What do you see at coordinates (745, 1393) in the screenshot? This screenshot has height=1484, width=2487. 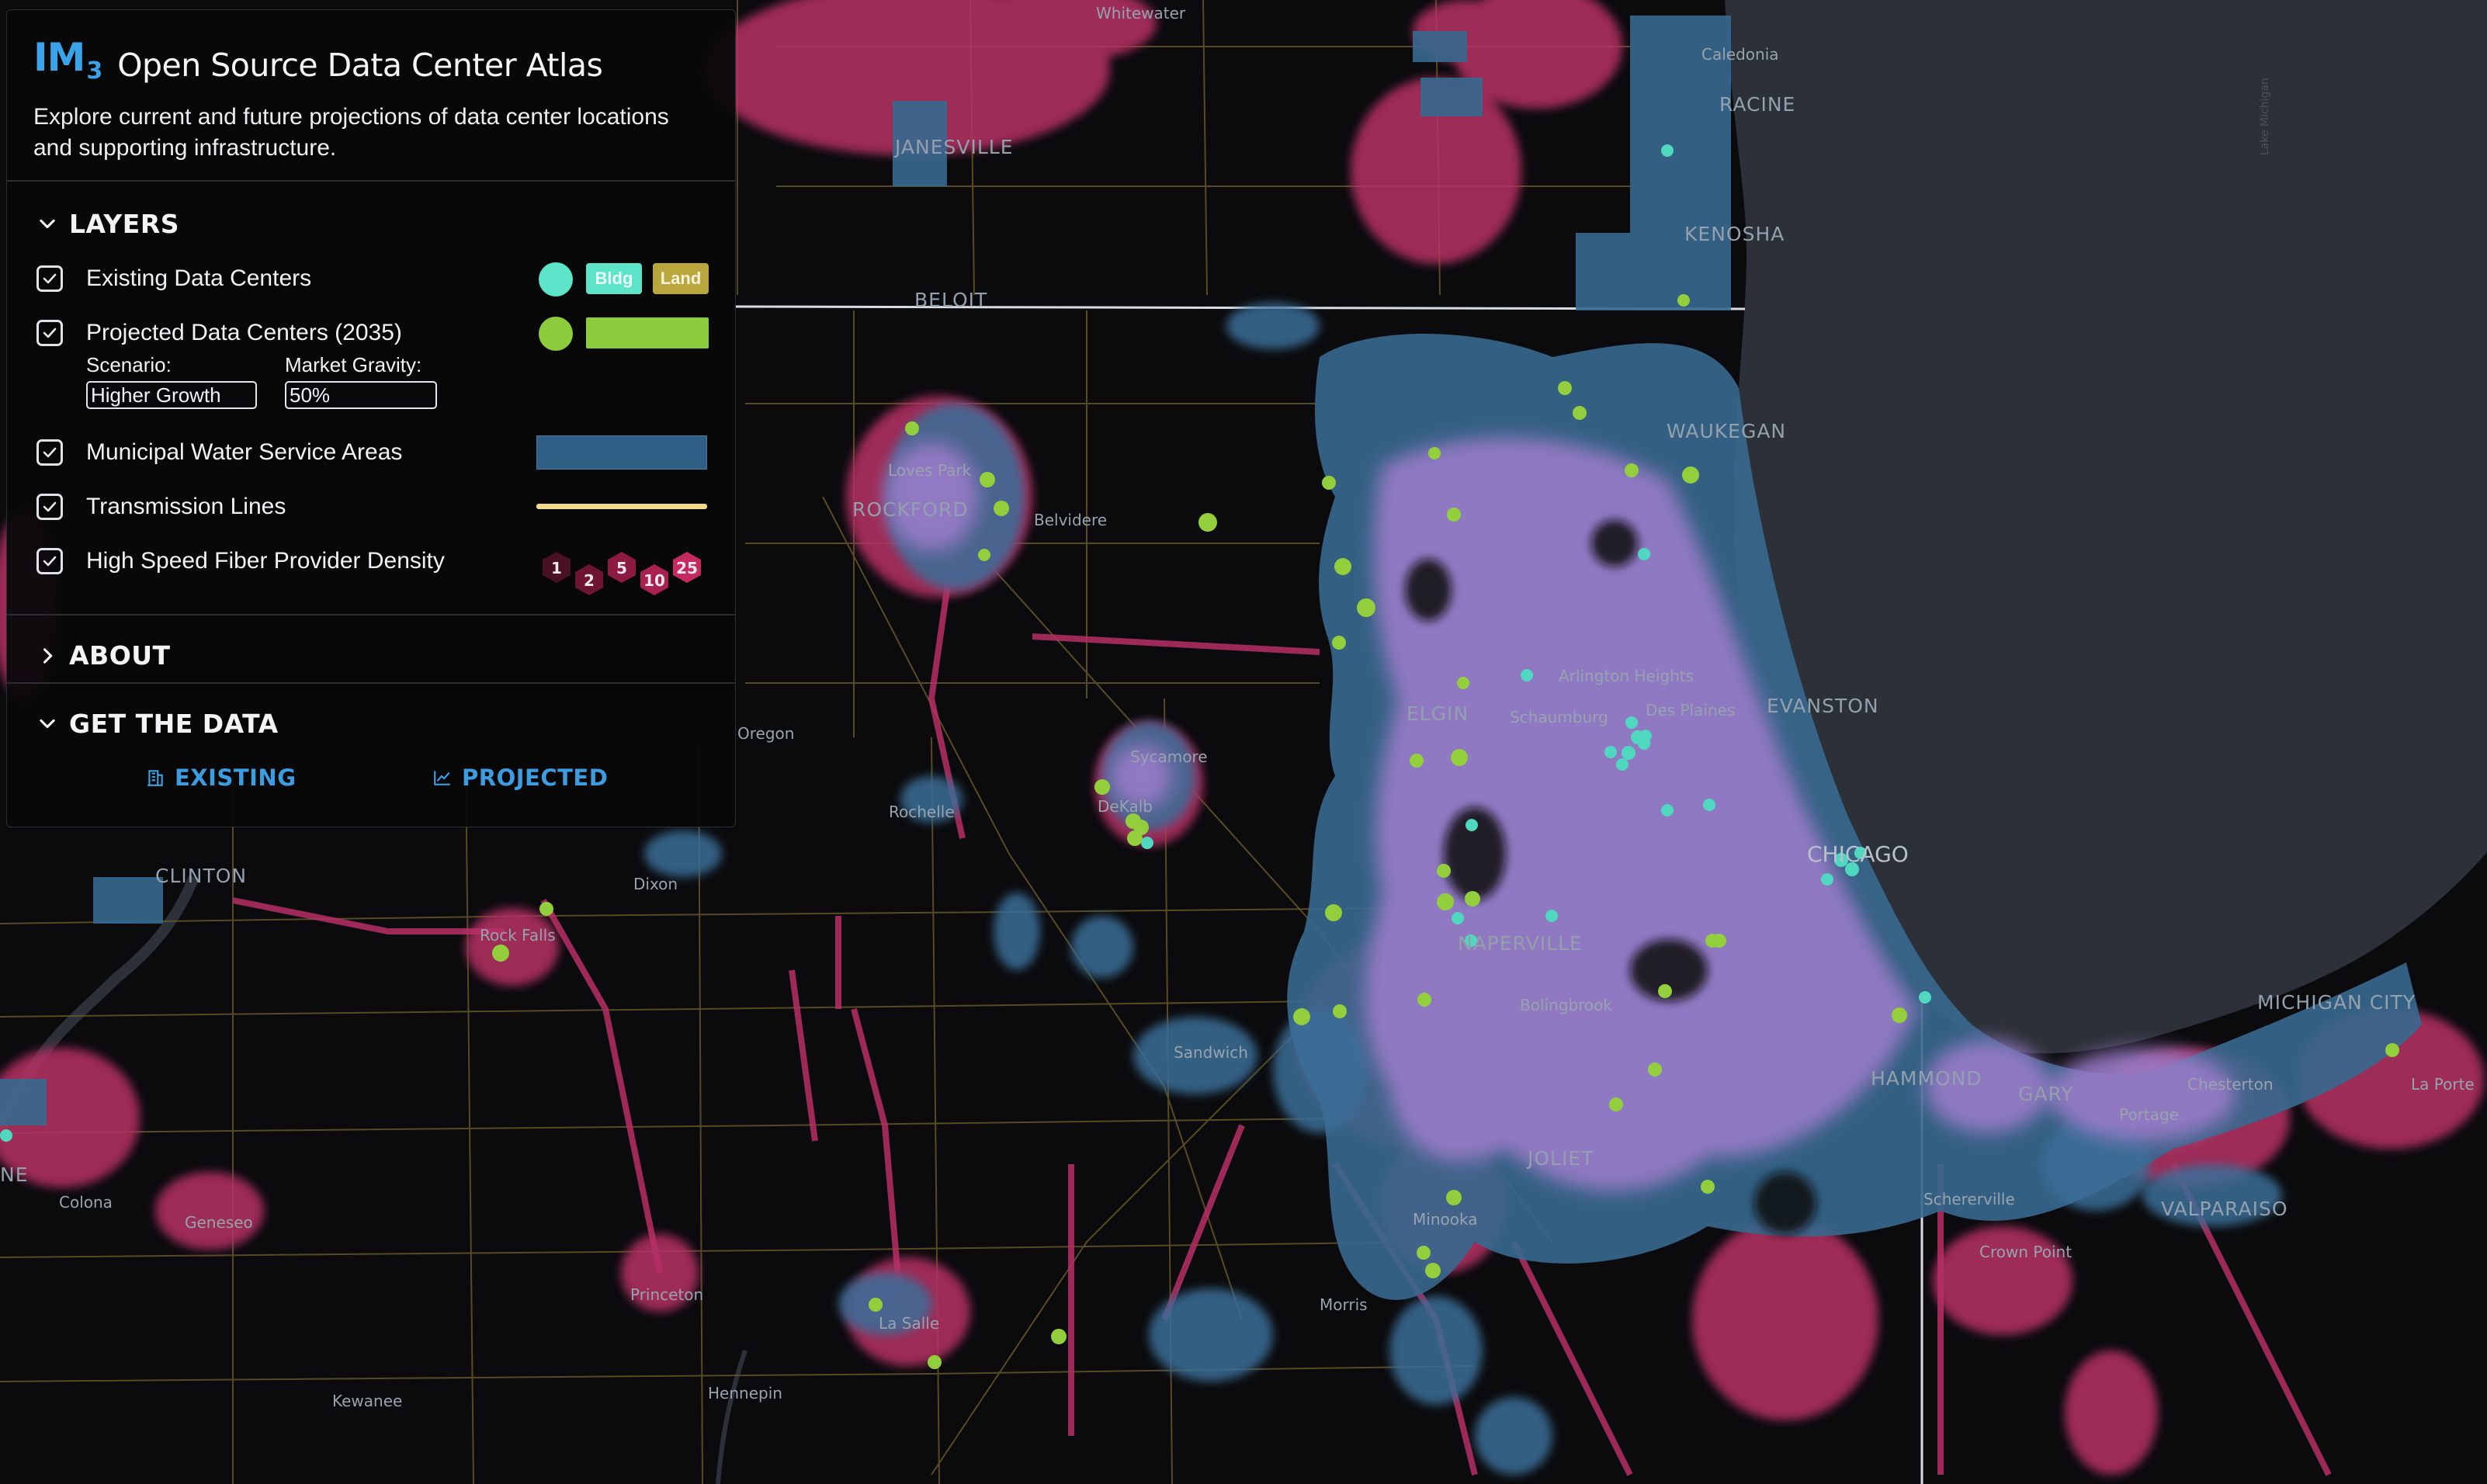 I see `city-label: Hennepin` at bounding box center [745, 1393].